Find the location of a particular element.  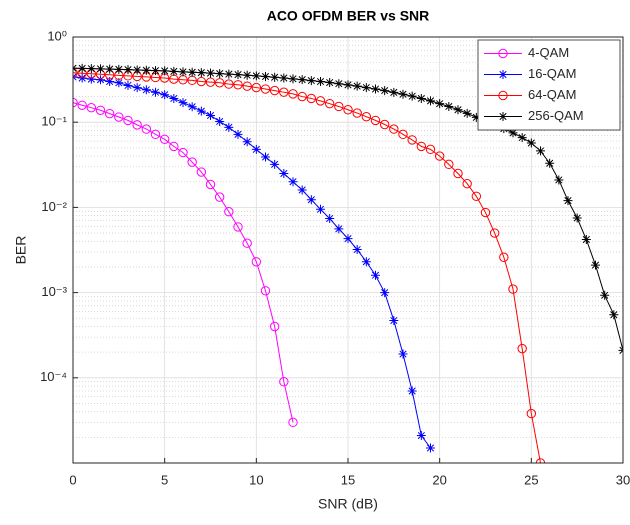

y-tick-label: 10⁻² is located at coordinates (54, 206).